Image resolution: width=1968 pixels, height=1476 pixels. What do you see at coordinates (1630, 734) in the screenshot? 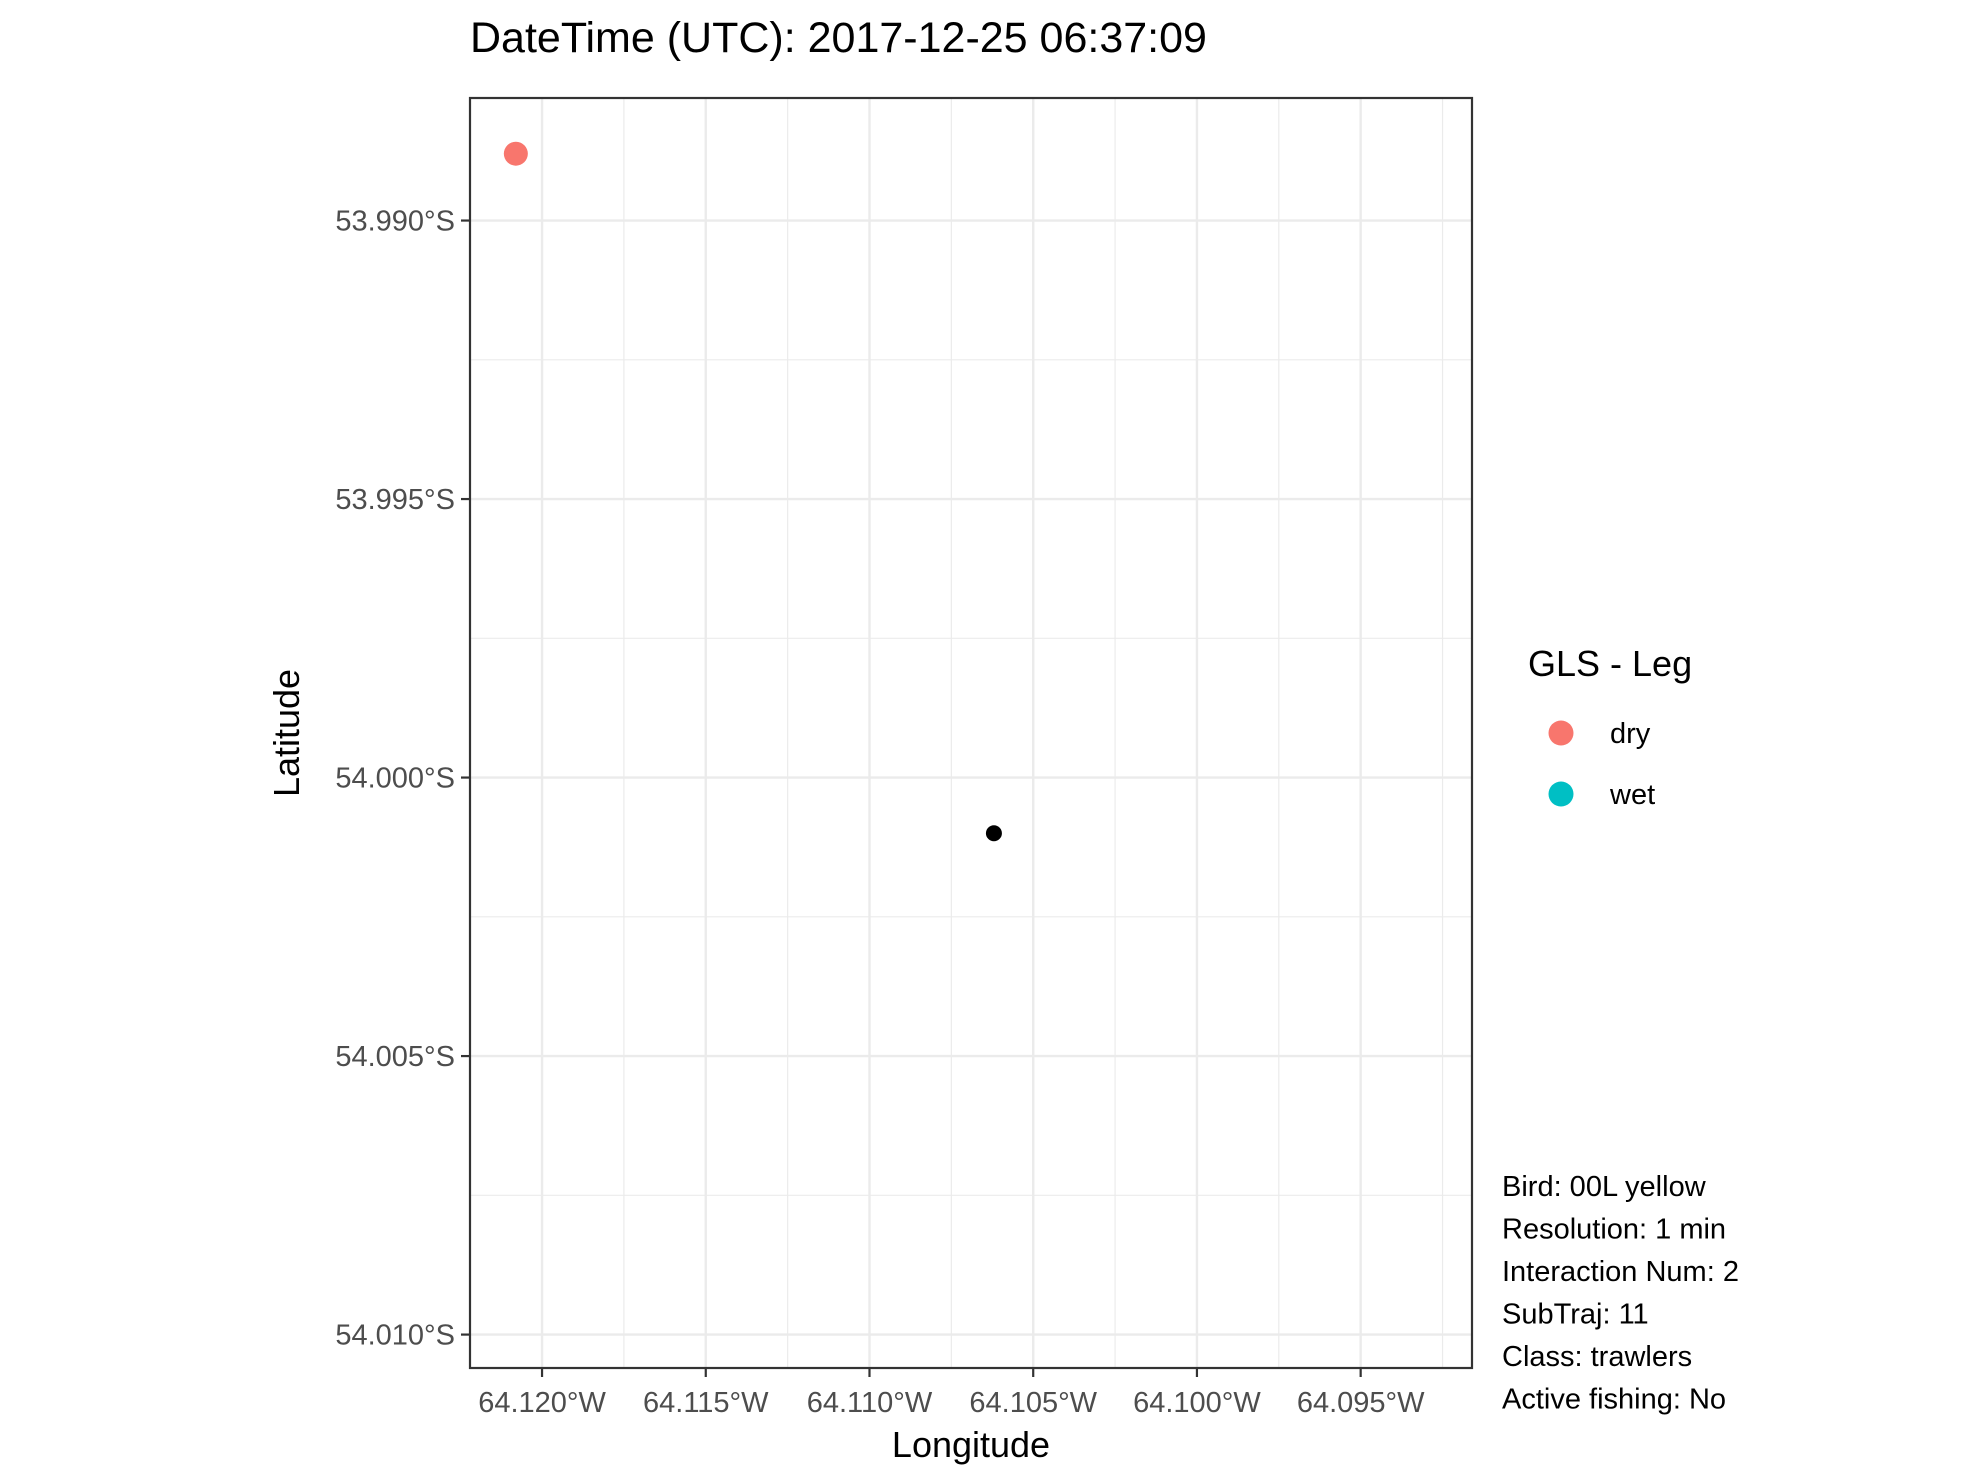
I see `legend-label-dry: dry` at bounding box center [1630, 734].